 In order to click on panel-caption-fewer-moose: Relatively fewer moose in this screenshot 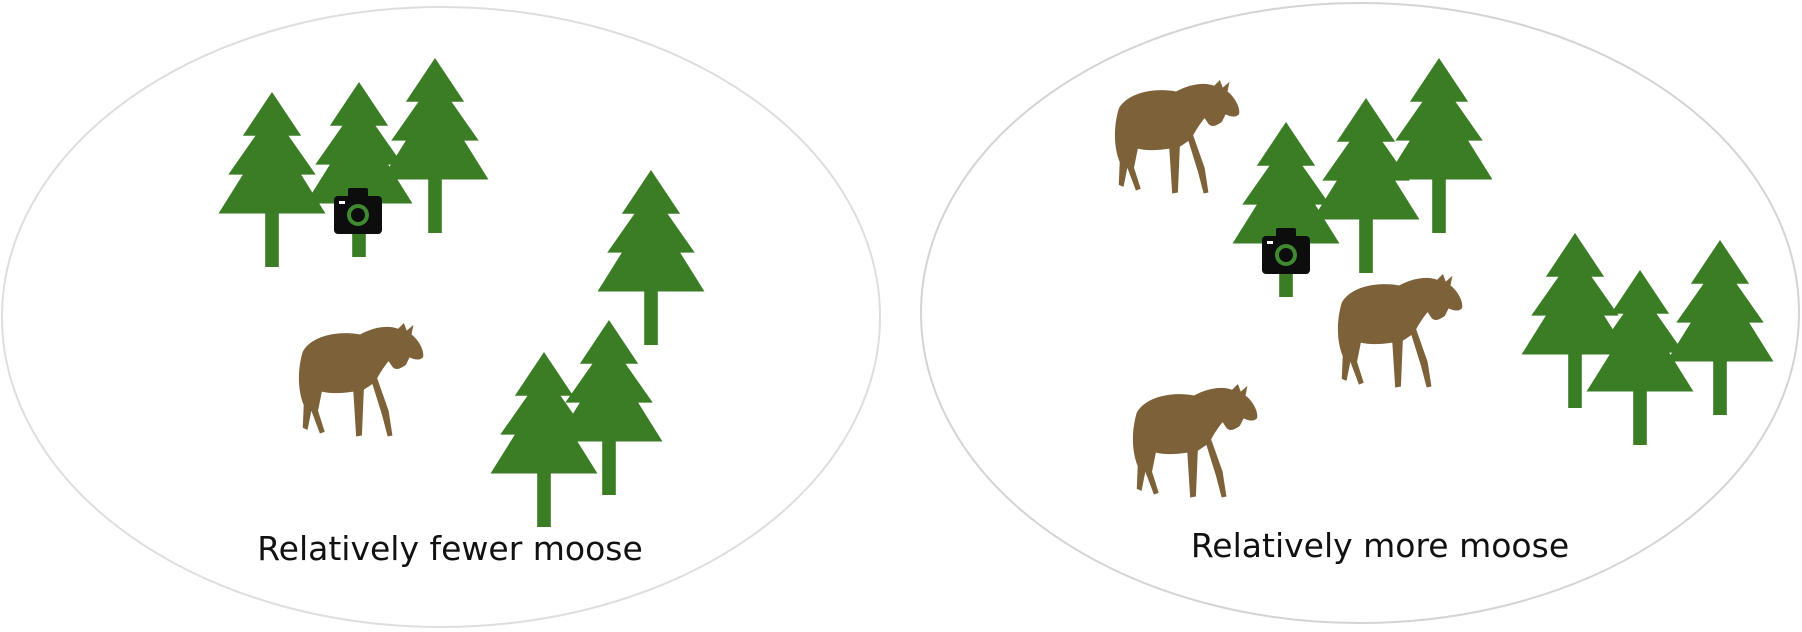, I will do `click(450, 548)`.